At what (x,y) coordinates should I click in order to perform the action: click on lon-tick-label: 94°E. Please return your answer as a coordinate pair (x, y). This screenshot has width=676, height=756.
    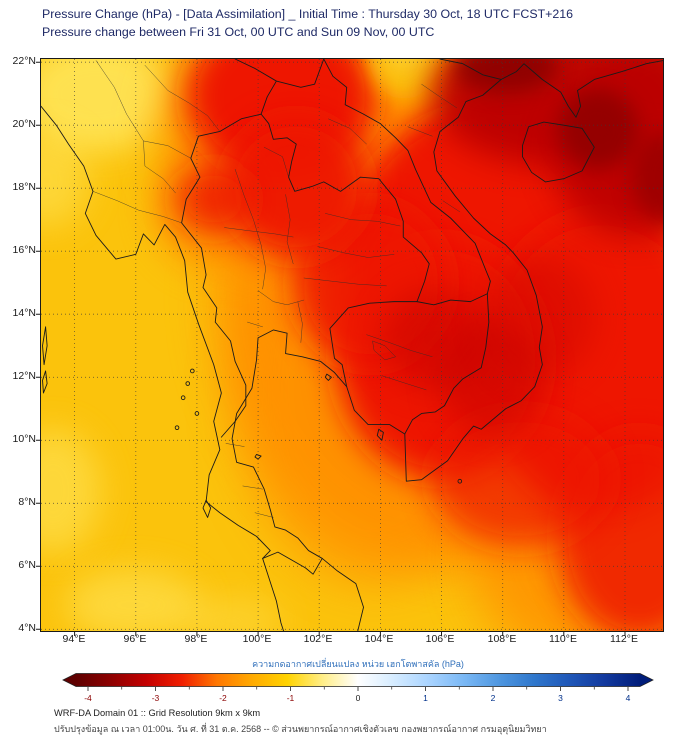
    Looking at the image, I should click on (74, 639).